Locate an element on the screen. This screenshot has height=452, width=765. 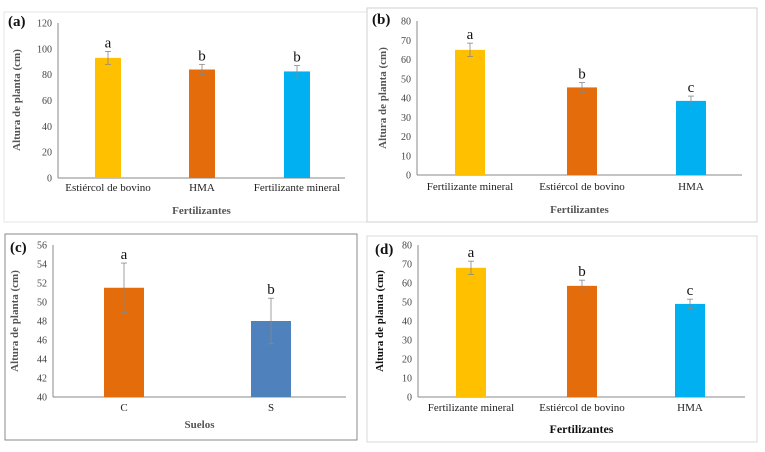
y-tick-label: 46 is located at coordinates (42, 341).